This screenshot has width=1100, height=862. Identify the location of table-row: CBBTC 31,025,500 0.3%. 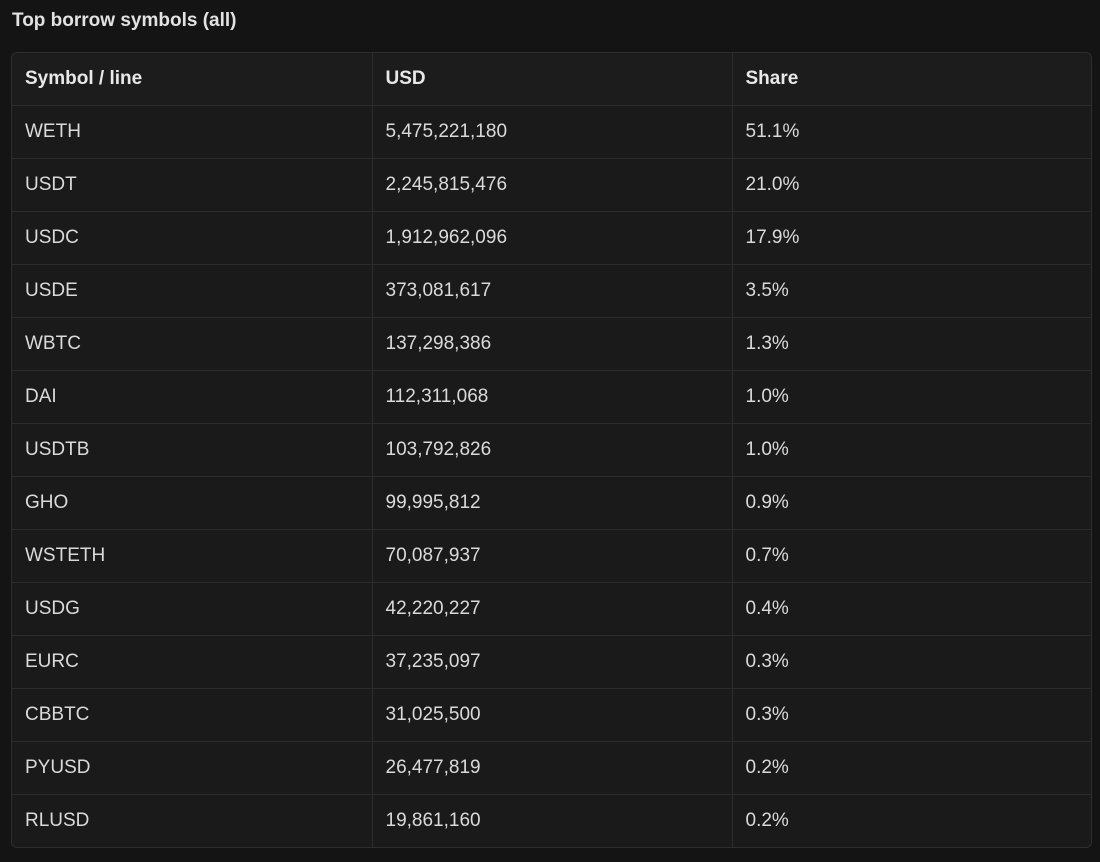
(551, 715).